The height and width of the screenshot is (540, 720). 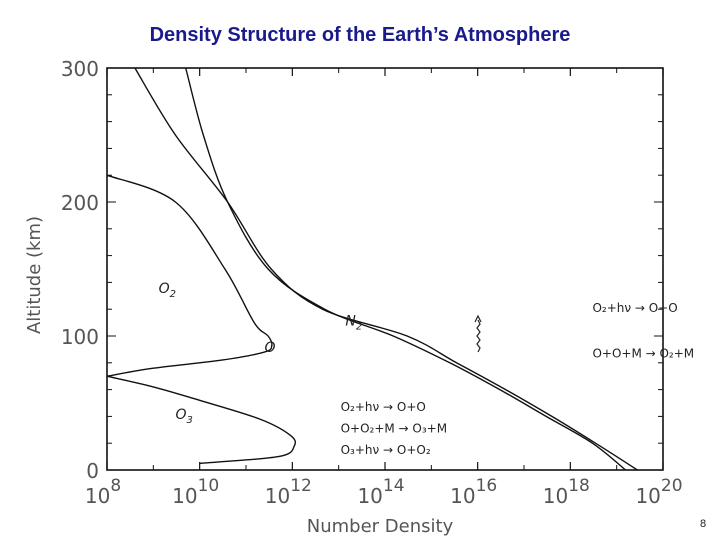 I want to click on curve-labels: N2 O2 O O3, so click(x=261, y=353).